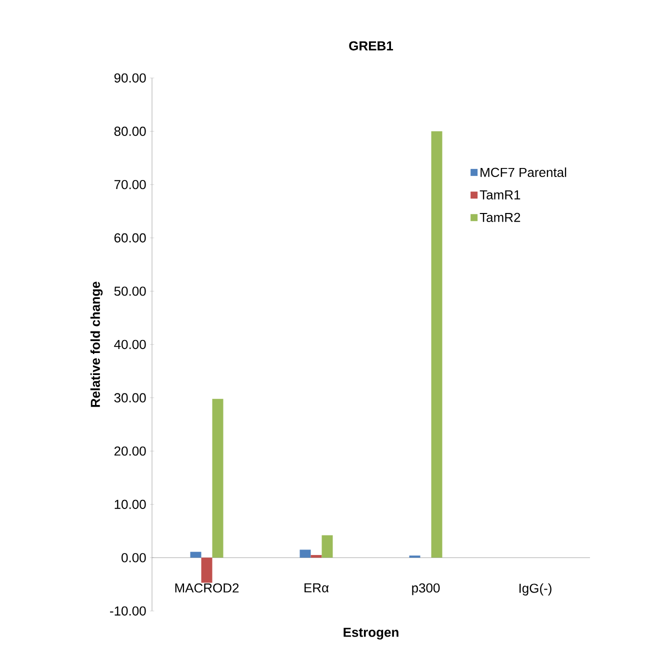  I want to click on y-tick-label: 90.00, so click(130, 78).